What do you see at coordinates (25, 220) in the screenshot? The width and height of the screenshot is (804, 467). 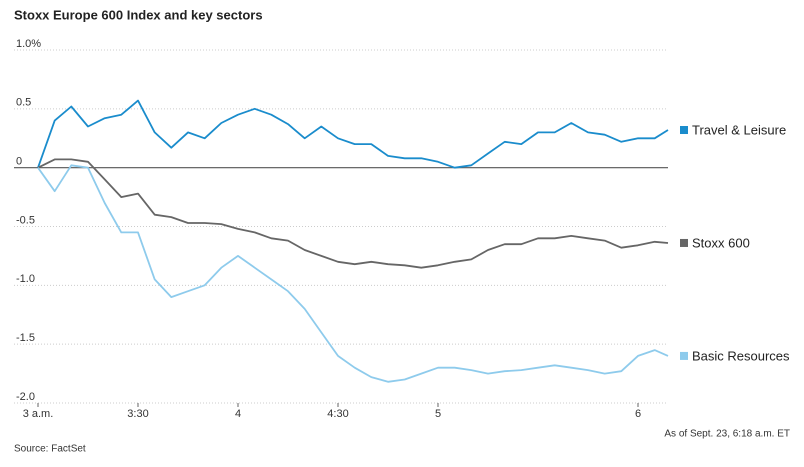 I see `y-tick-label: -0.5` at bounding box center [25, 220].